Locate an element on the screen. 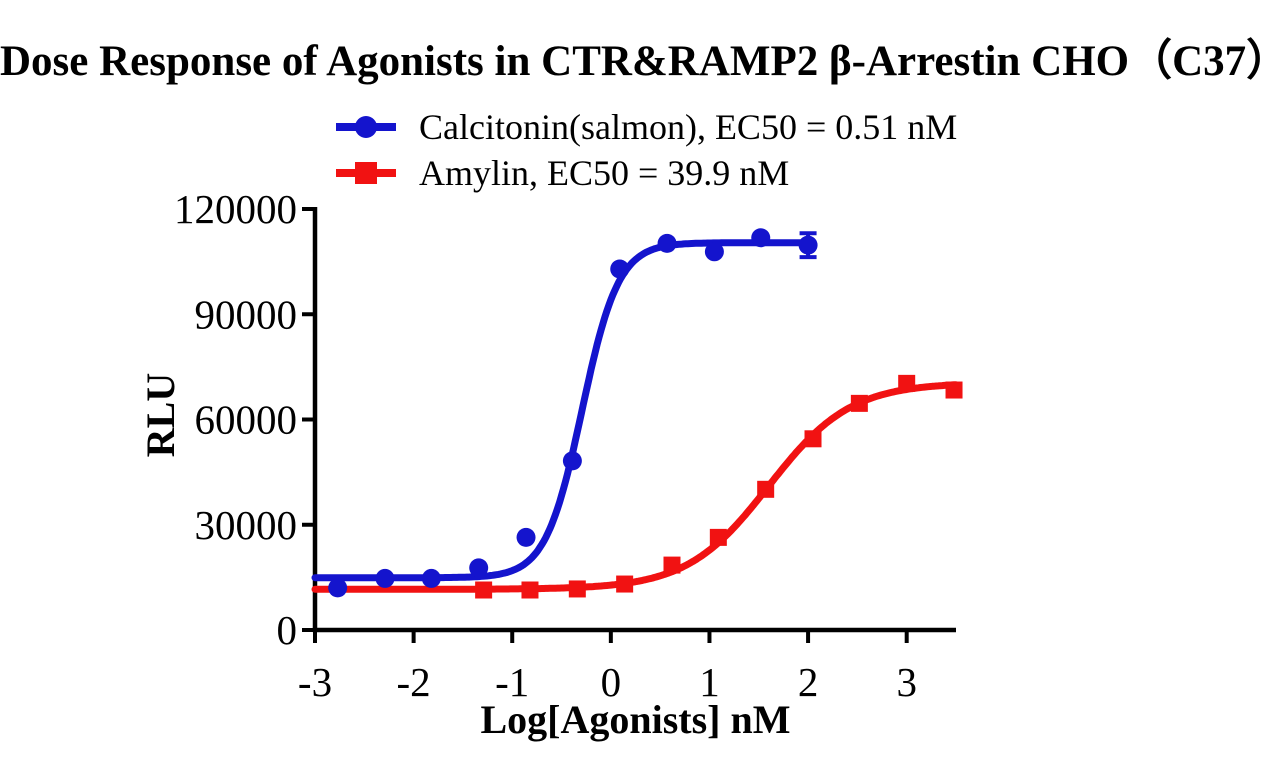 The width and height of the screenshot is (1269, 773). y-tick-label: 120000 is located at coordinates (235, 209).